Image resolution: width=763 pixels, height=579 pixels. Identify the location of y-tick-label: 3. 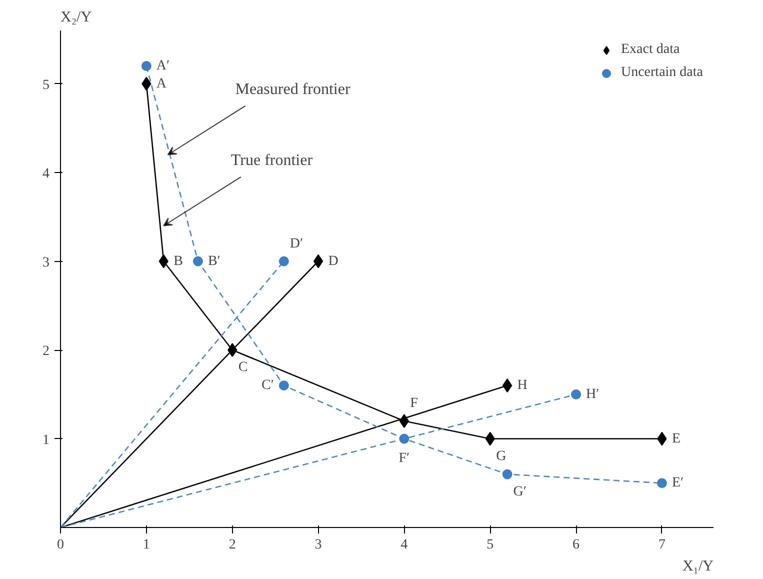
(46, 262).